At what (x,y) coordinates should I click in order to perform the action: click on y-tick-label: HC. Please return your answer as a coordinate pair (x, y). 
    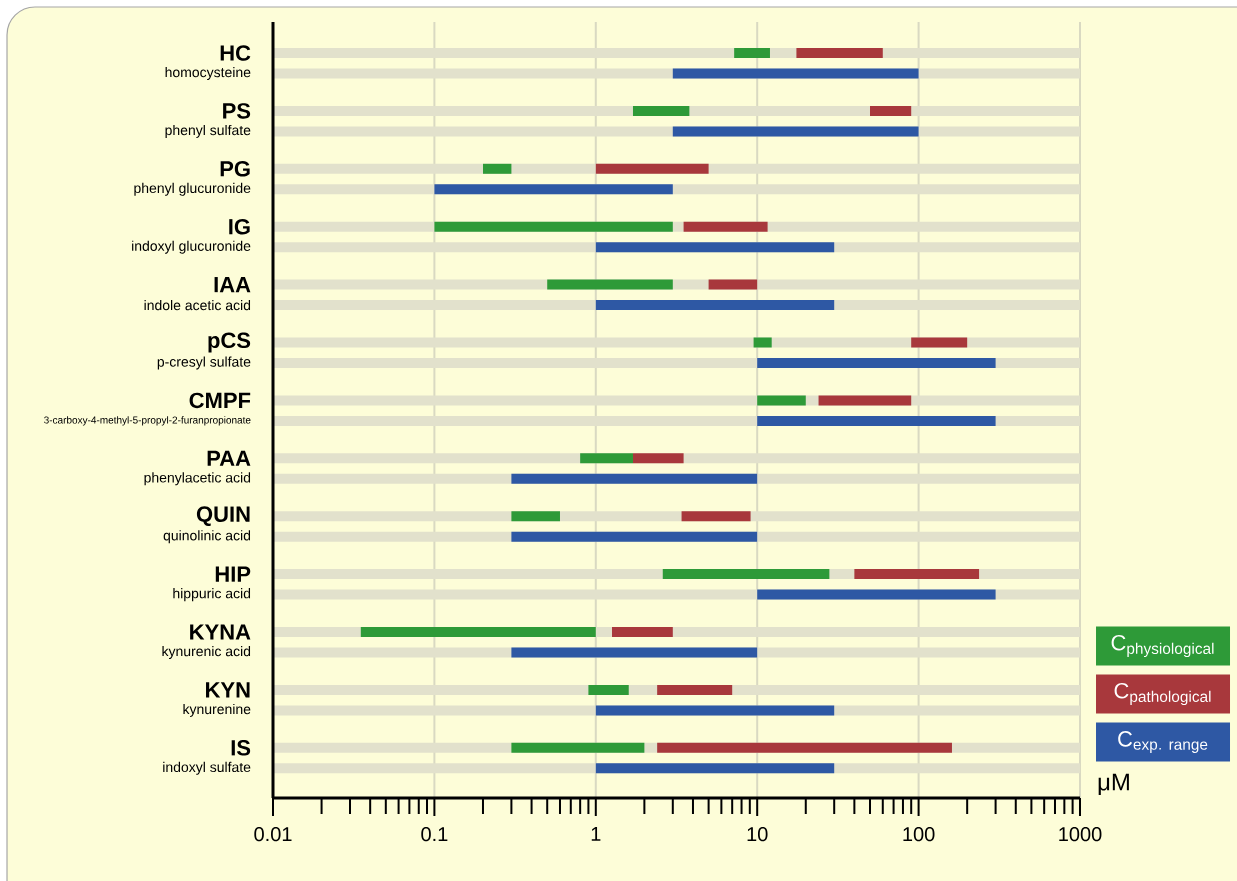
    Looking at the image, I should click on (235, 53).